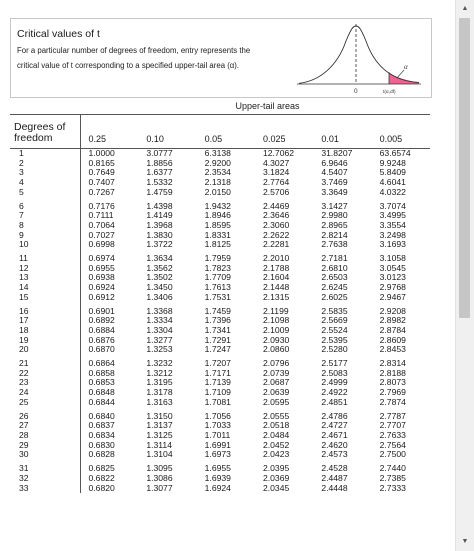 This screenshot has width=474, height=551. Describe the element at coordinates (334, 339) in the screenshot. I see `critical-value-cell: 2.5395` at that location.